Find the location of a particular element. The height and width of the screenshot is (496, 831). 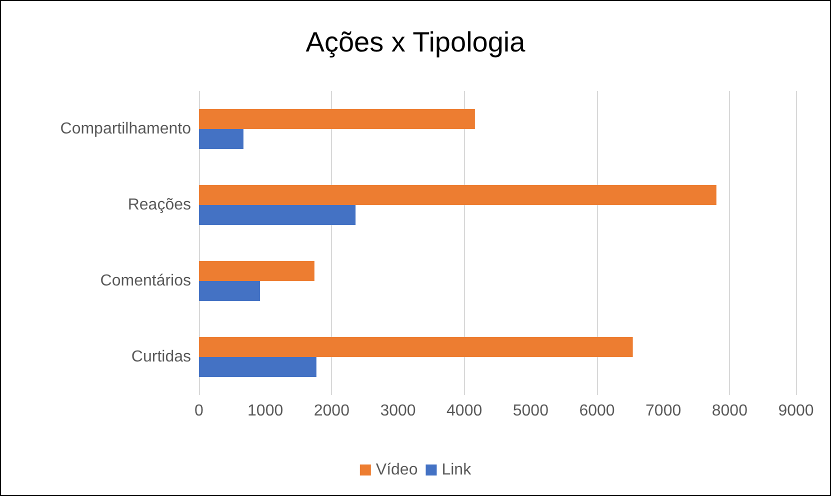

y-tick-label: Reações is located at coordinates (159, 205).